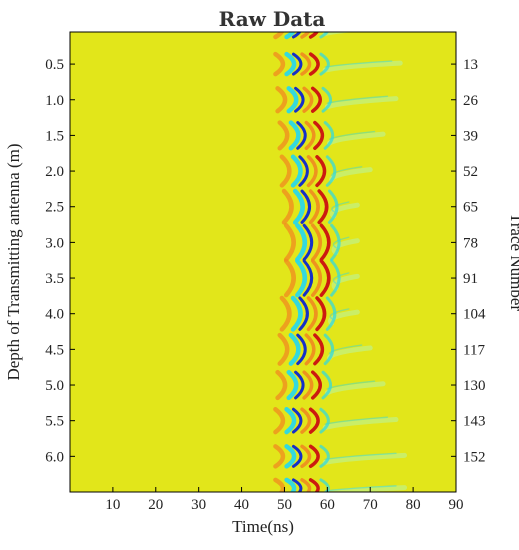 This screenshot has width=519, height=550. What do you see at coordinates (468, 261) in the screenshot?
I see `right-axis-ticks: 13 26 39 52 65 78 91 104 117 130 143 152` at bounding box center [468, 261].